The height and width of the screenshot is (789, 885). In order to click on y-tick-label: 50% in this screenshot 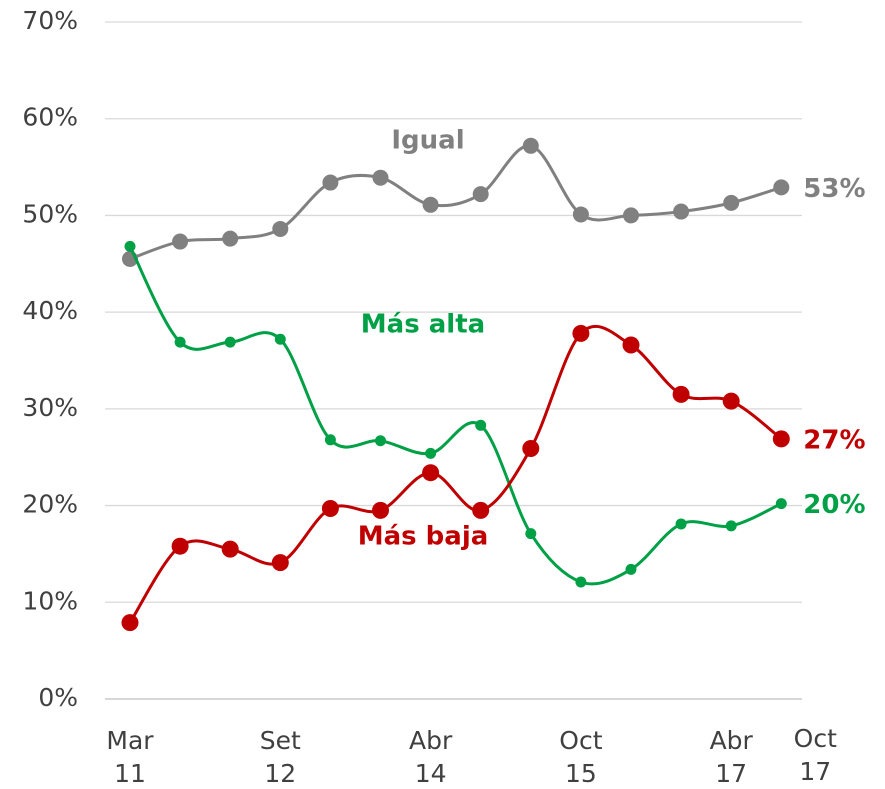, I will do `click(50, 213)`.